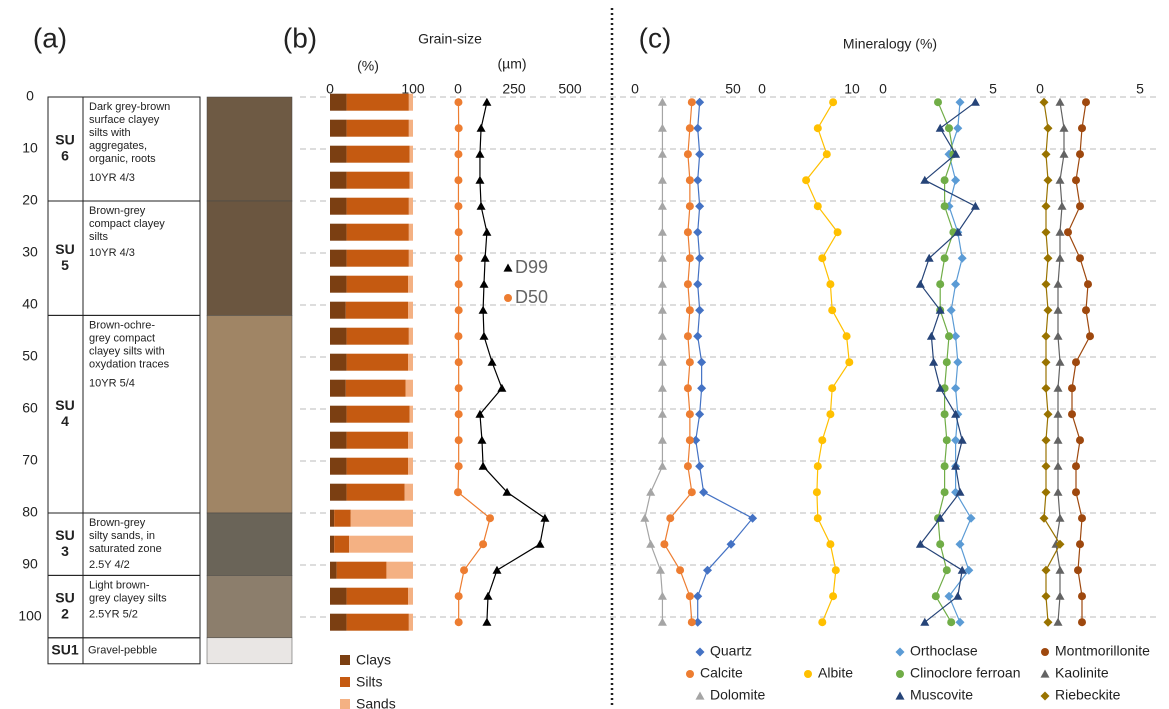 The height and width of the screenshot is (709, 1169). I want to click on layer-box, so click(124, 651).